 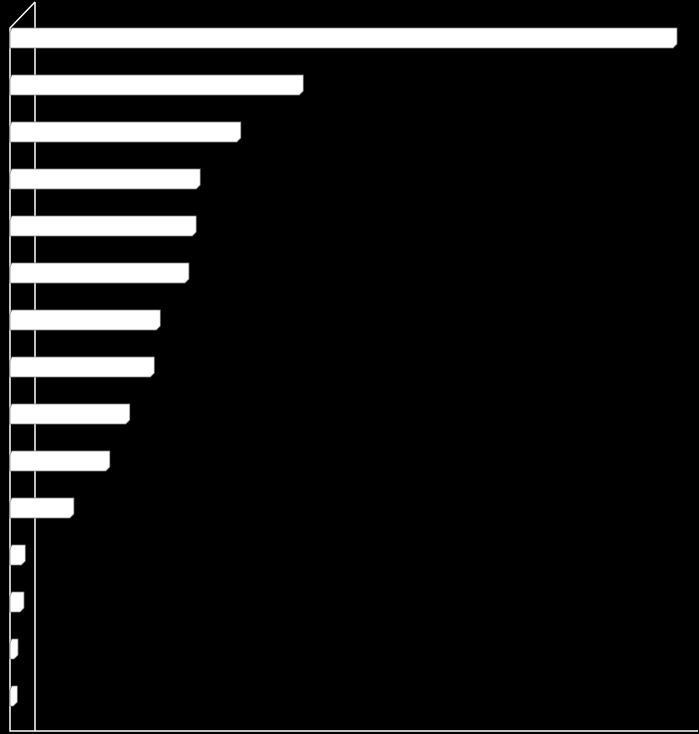 I want to click on side-wall, so click(x=22, y=366).